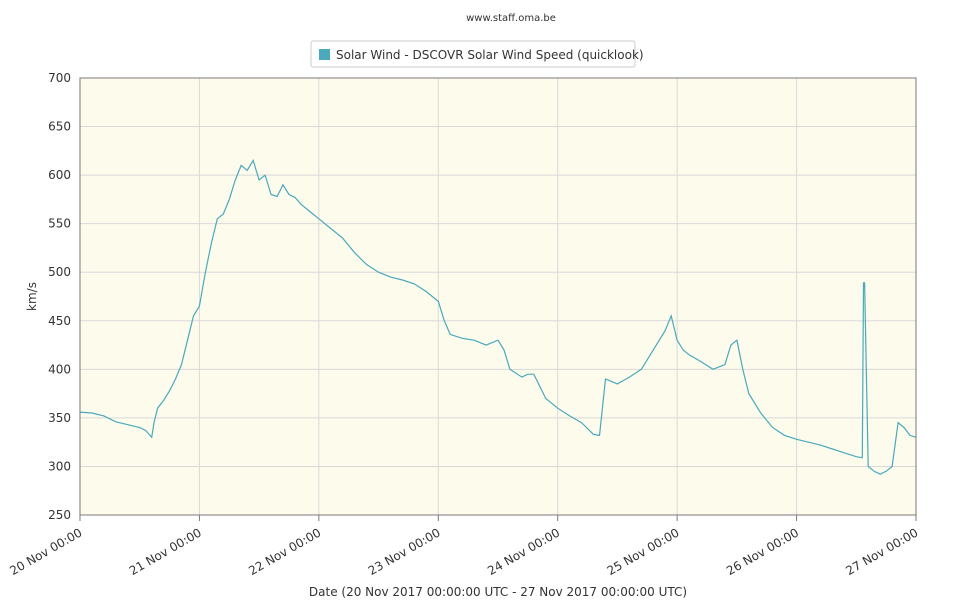 The image size is (970, 600). What do you see at coordinates (59, 466) in the screenshot?
I see `y-tick-label: 300` at bounding box center [59, 466].